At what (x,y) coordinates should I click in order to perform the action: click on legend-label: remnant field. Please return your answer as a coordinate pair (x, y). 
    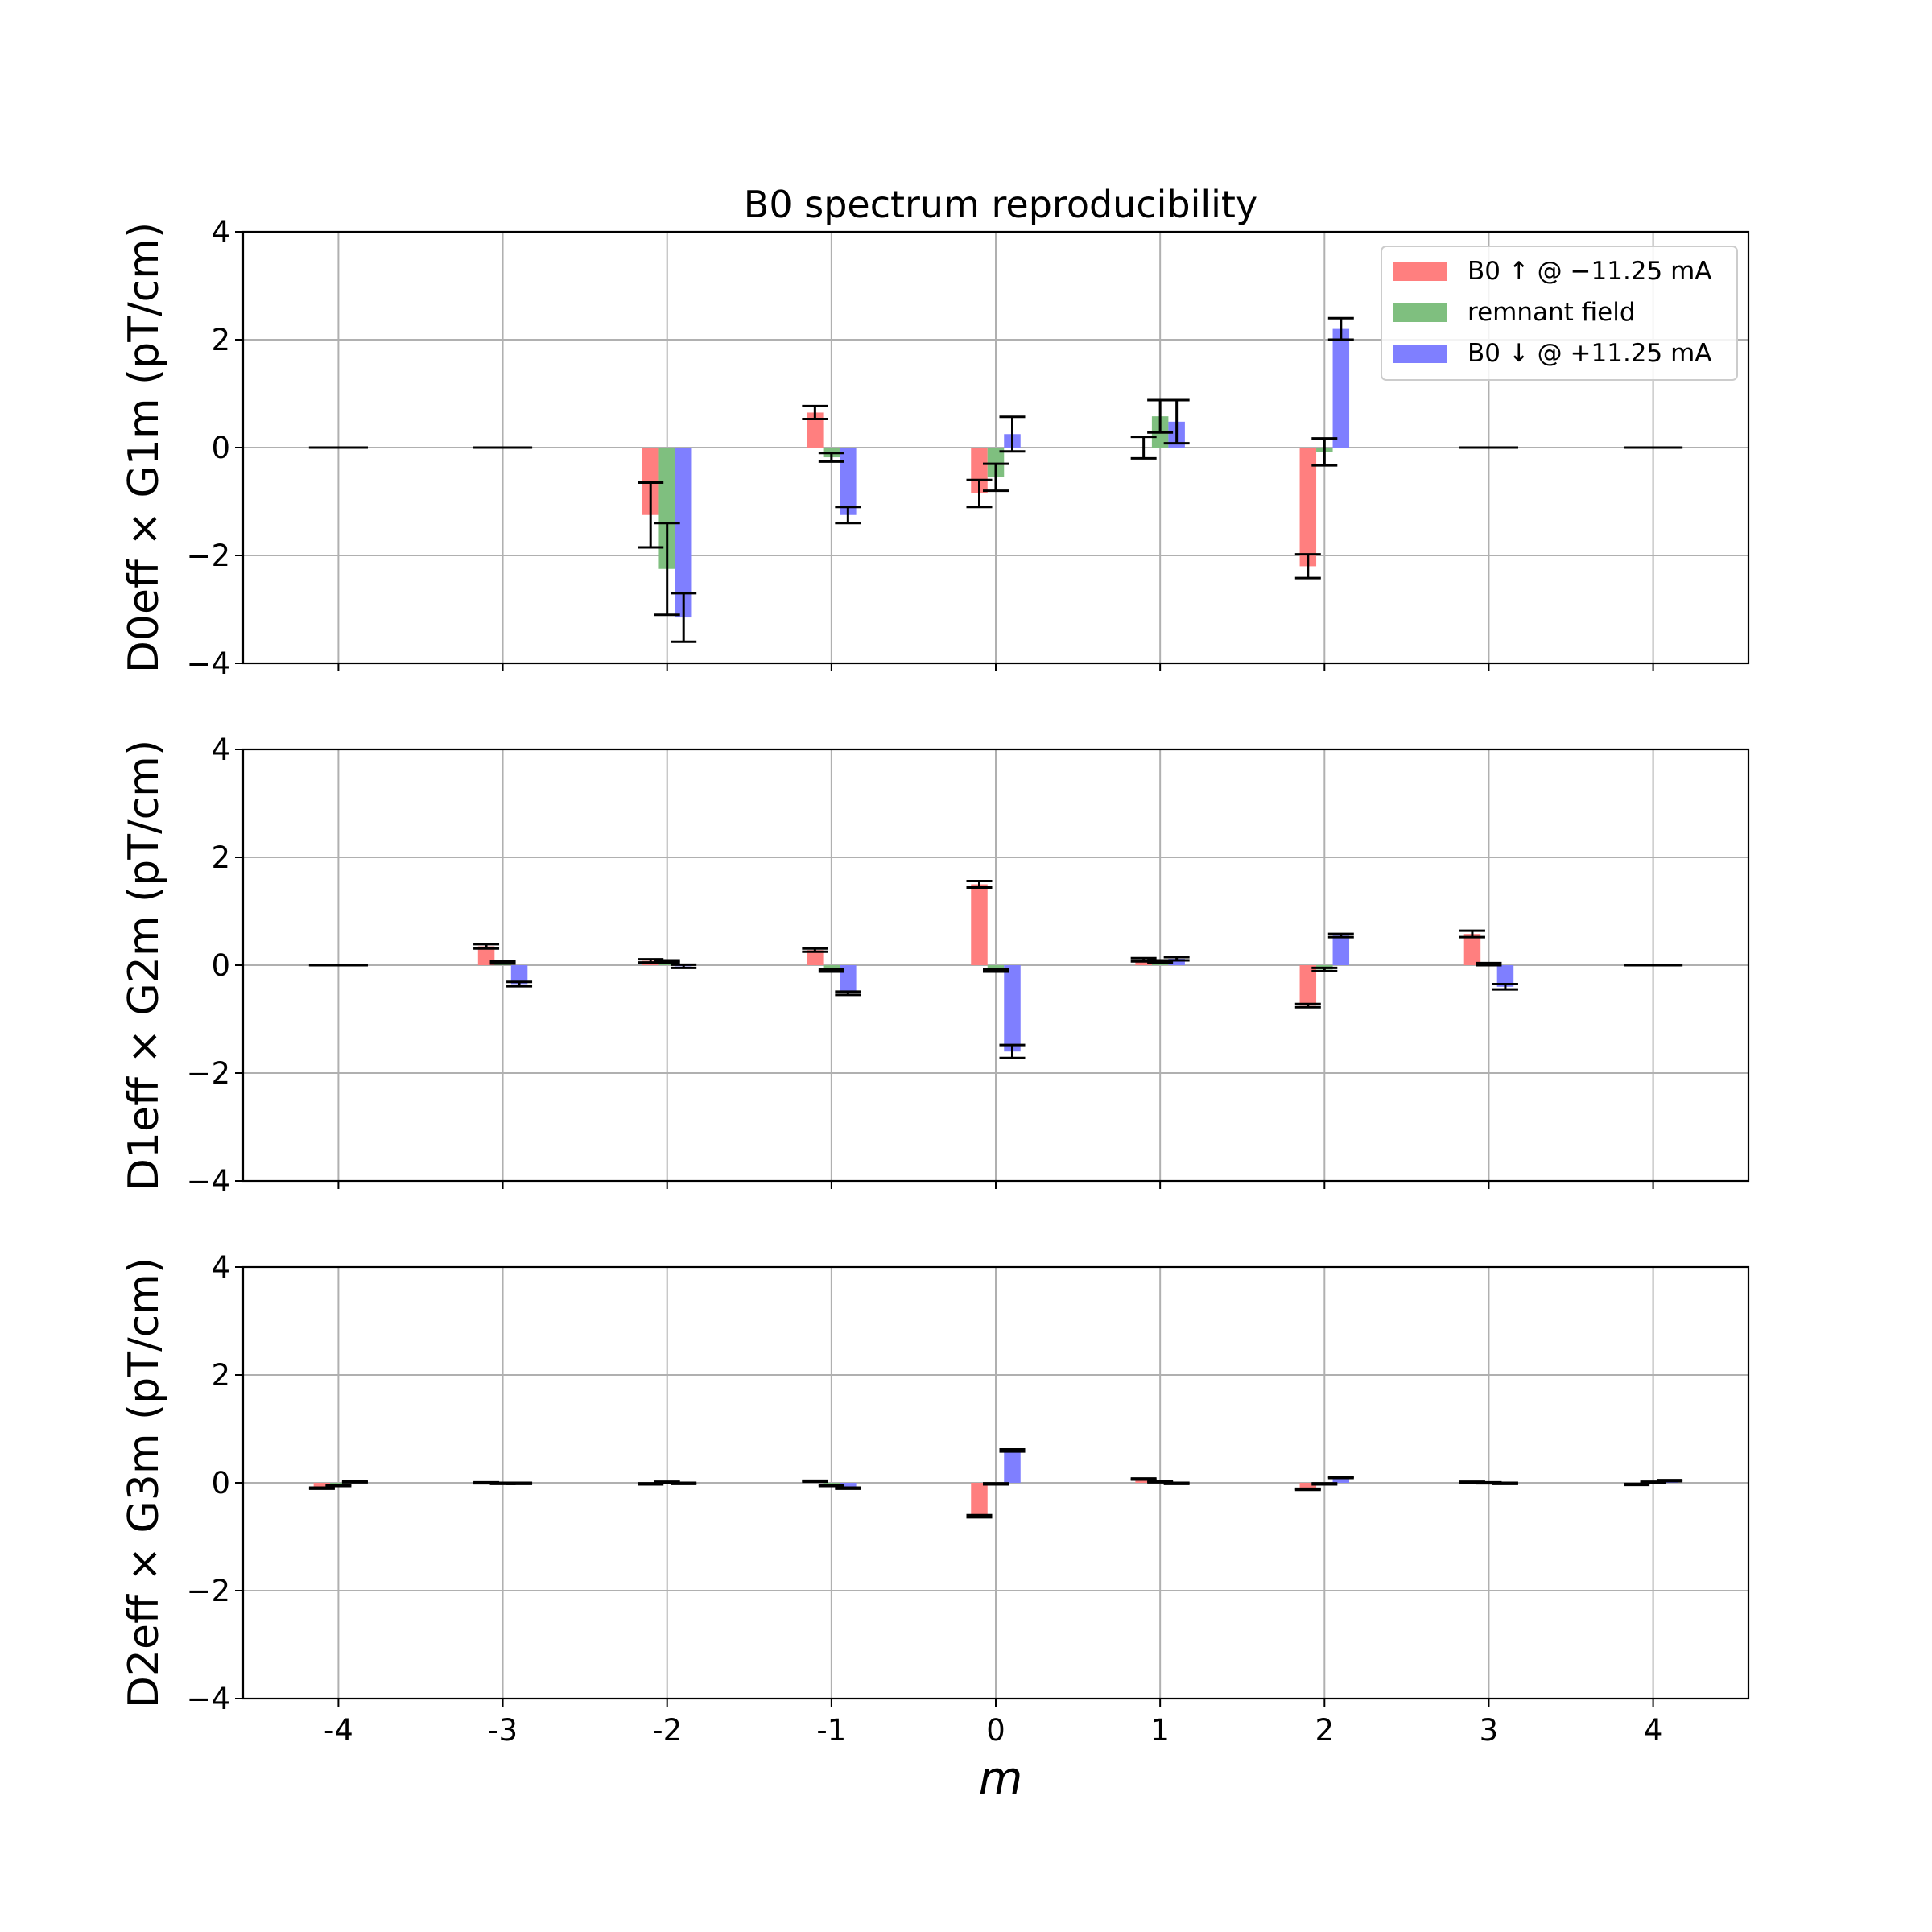
    Looking at the image, I should click on (1552, 312).